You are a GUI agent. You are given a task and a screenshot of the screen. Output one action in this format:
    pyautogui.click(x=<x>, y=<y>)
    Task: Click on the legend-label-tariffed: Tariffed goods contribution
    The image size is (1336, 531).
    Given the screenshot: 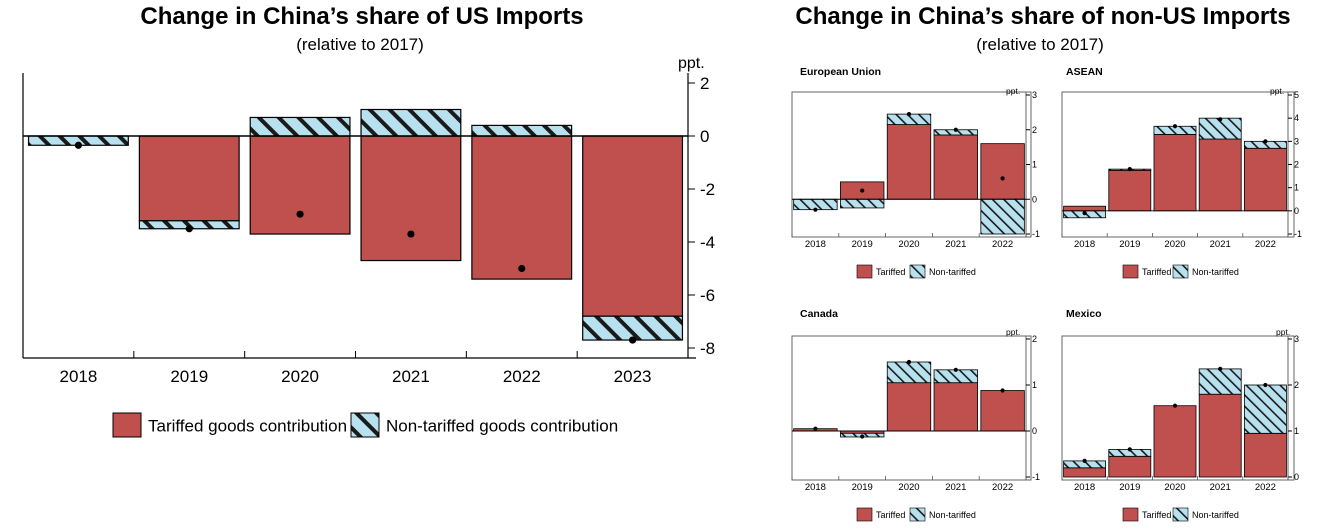 What is the action you would take?
    pyautogui.click(x=247, y=426)
    